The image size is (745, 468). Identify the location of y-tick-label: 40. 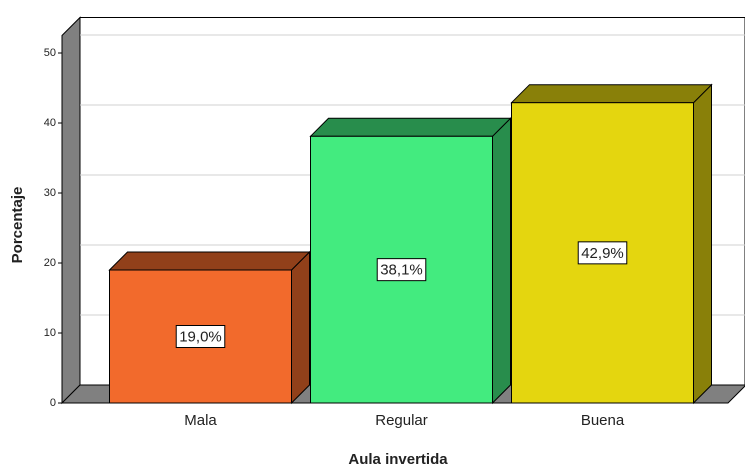
(50, 123).